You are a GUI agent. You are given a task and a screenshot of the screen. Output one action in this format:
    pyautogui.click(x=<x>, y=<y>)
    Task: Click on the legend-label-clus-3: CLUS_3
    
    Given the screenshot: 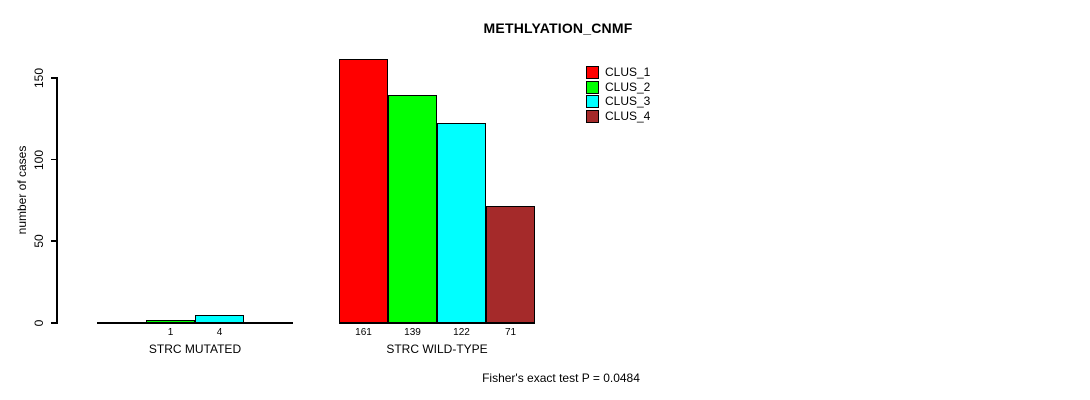 What is the action you would take?
    pyautogui.click(x=628, y=101)
    